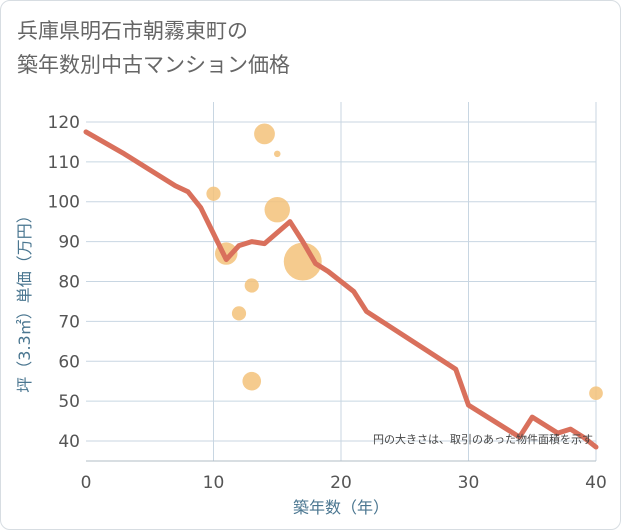 The height and width of the screenshot is (530, 621). I want to click on y-axis-label: 坪（3.3㎡）単価（万円）, so click(24, 299).